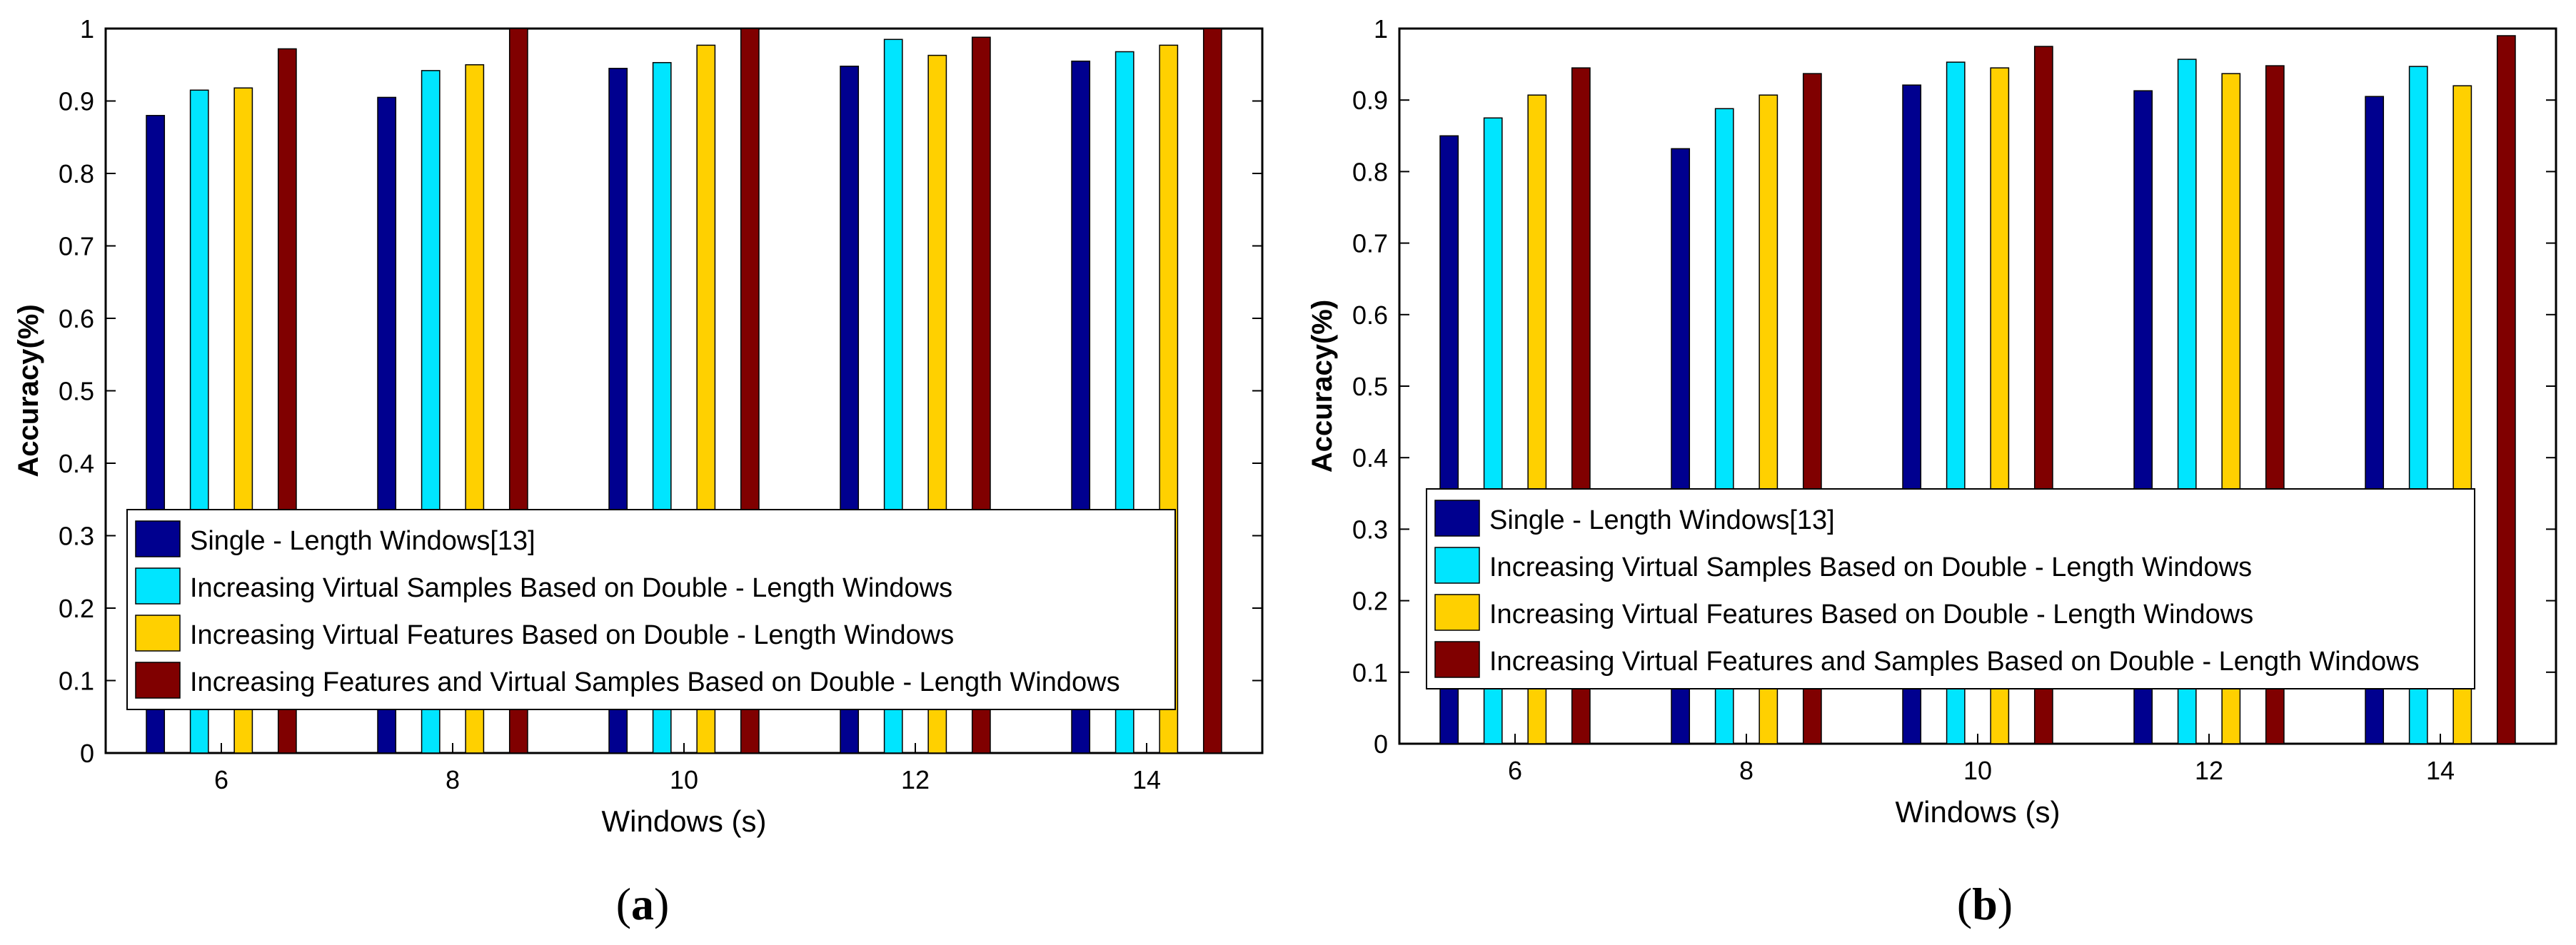  What do you see at coordinates (1985, 904) in the screenshot?
I see `panel-caption: (b)` at bounding box center [1985, 904].